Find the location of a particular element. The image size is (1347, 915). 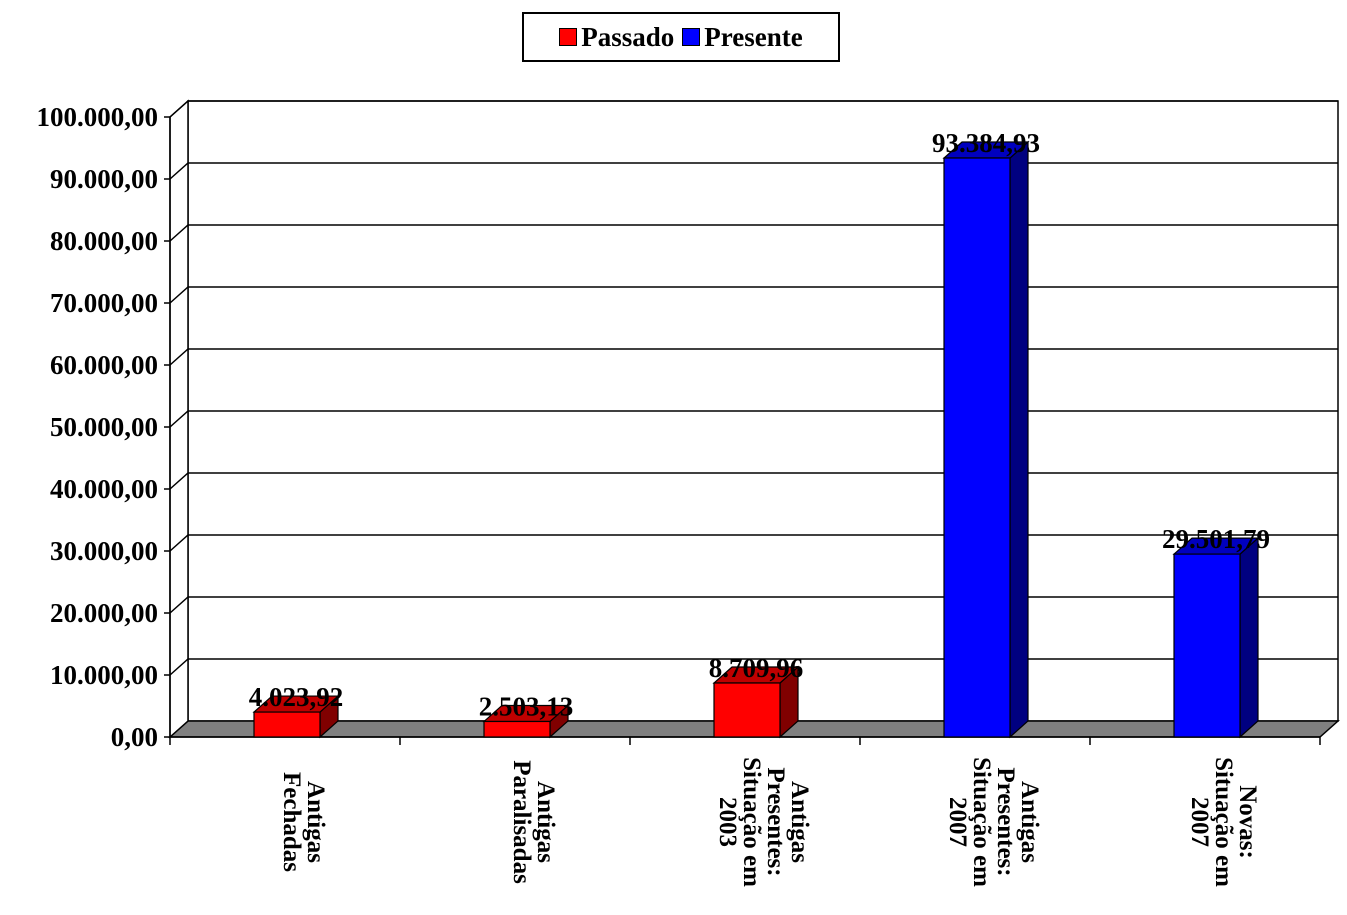

legend-swatch-passado is located at coordinates (568, 37).